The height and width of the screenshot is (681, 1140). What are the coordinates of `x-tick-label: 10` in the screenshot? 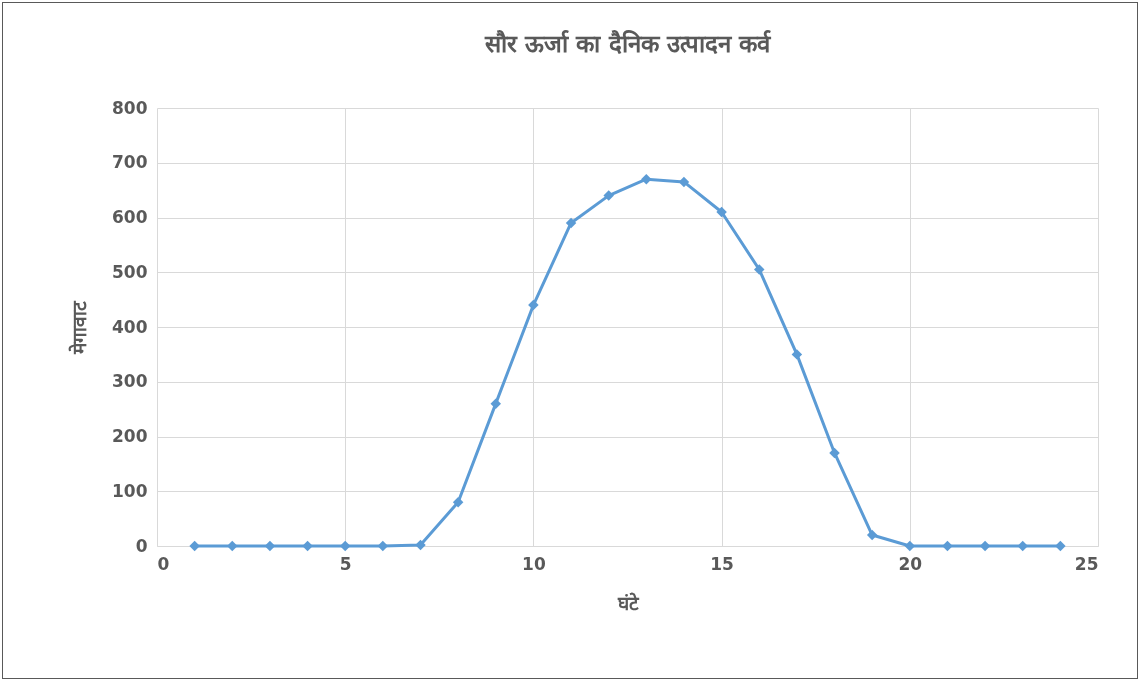 It's located at (534, 563).